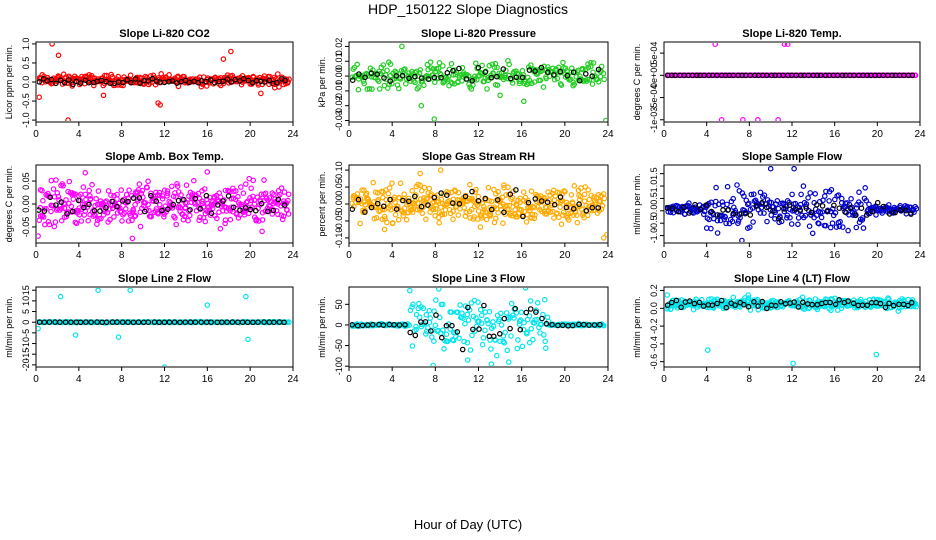 Image resolution: width=936 pixels, height=540 pixels. Describe the element at coordinates (339, 221) in the screenshot. I see `y-tick-label: -0.05` at that location.